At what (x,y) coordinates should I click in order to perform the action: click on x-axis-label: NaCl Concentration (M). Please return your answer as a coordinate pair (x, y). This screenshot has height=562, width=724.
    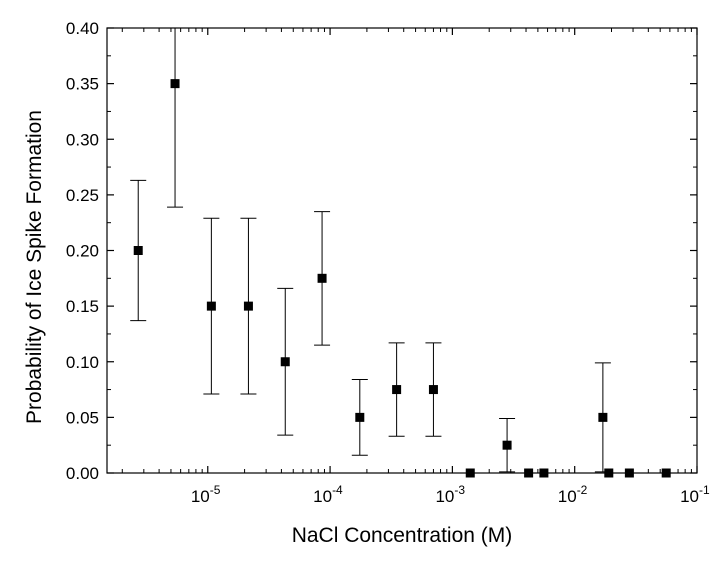
    Looking at the image, I should click on (402, 535).